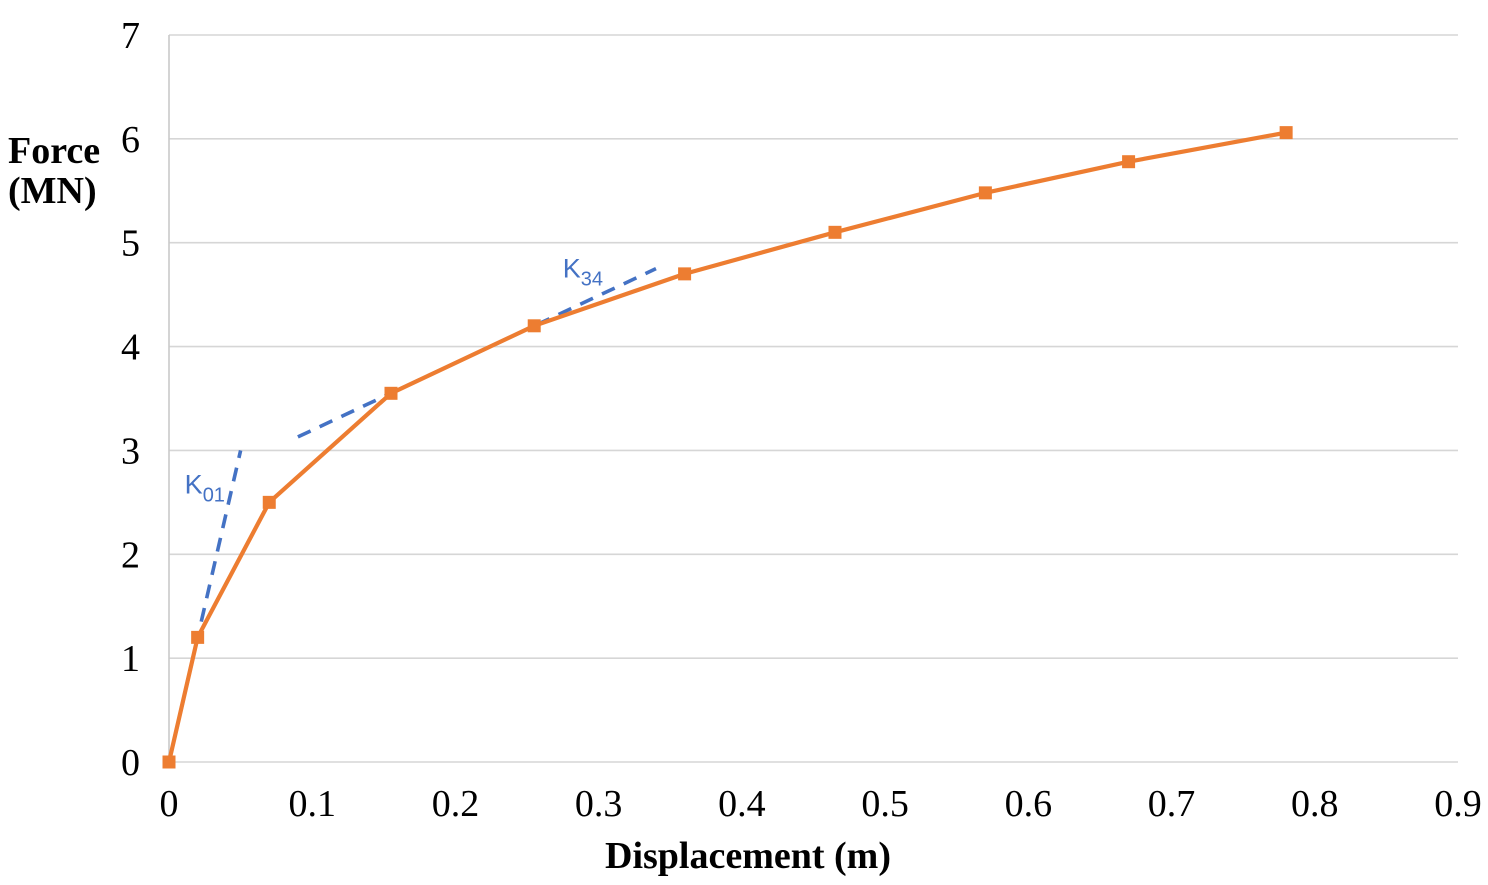 This screenshot has height=885, width=1488. Describe the element at coordinates (748, 856) in the screenshot. I see `x-axis-title: Displacement (m)` at that location.